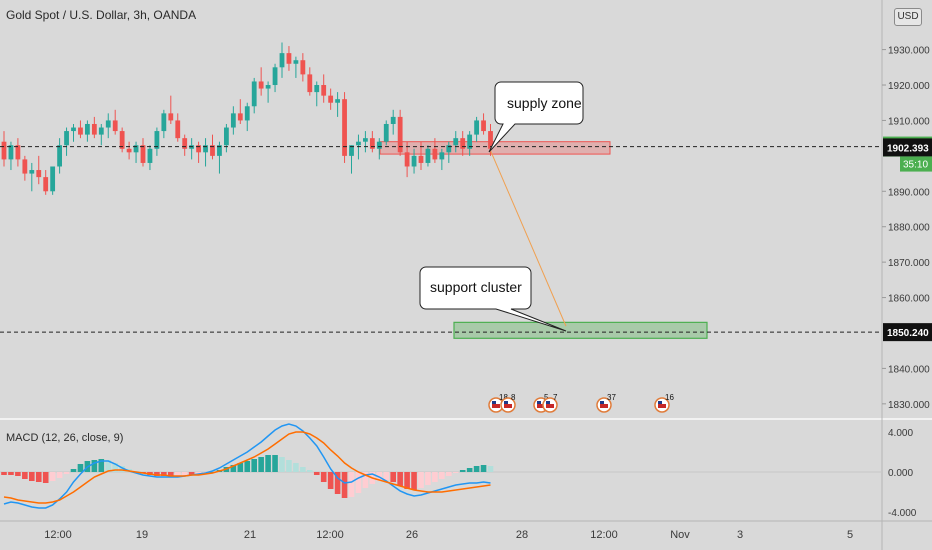 This screenshot has width=932, height=550. What do you see at coordinates (555, 397) in the screenshot?
I see `event-count: 7` at bounding box center [555, 397].